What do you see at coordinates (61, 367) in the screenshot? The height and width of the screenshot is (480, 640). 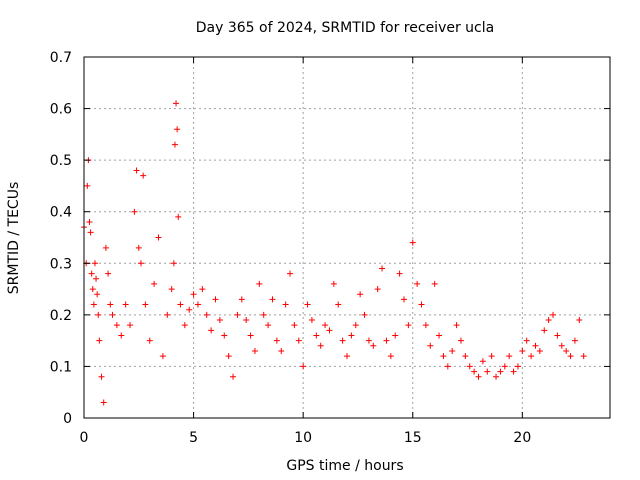 I see `y-tick-label: 0.1` at bounding box center [61, 367].